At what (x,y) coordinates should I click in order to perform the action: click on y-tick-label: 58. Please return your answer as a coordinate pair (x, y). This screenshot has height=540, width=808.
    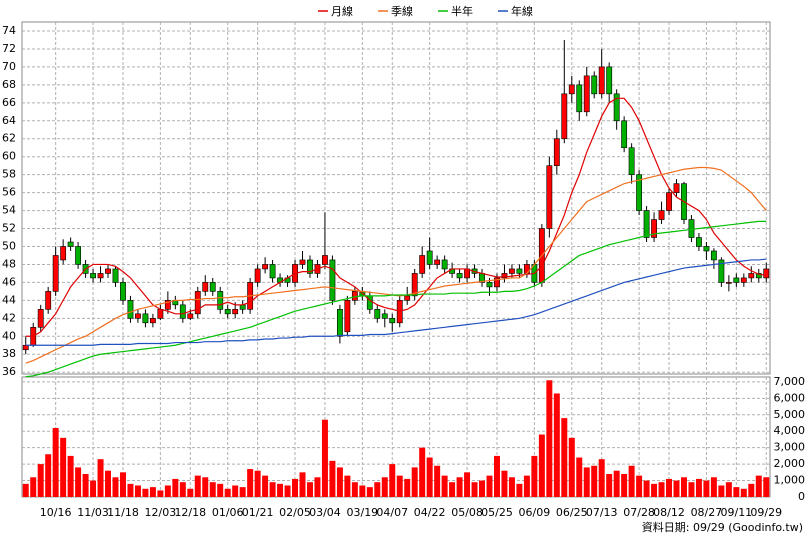
    Looking at the image, I should click on (9, 174).